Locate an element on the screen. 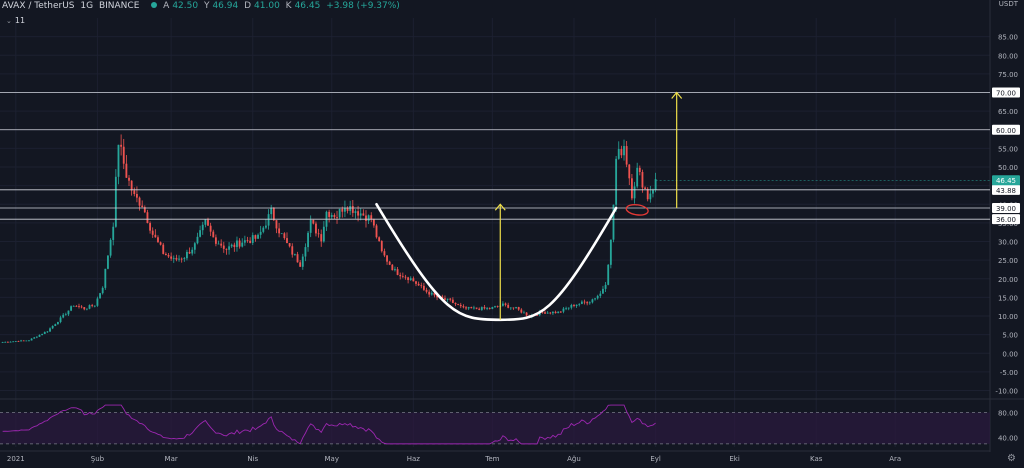 This screenshot has height=468, width=1024. chevron-down-icon: ⌄ is located at coordinates (9, 21).